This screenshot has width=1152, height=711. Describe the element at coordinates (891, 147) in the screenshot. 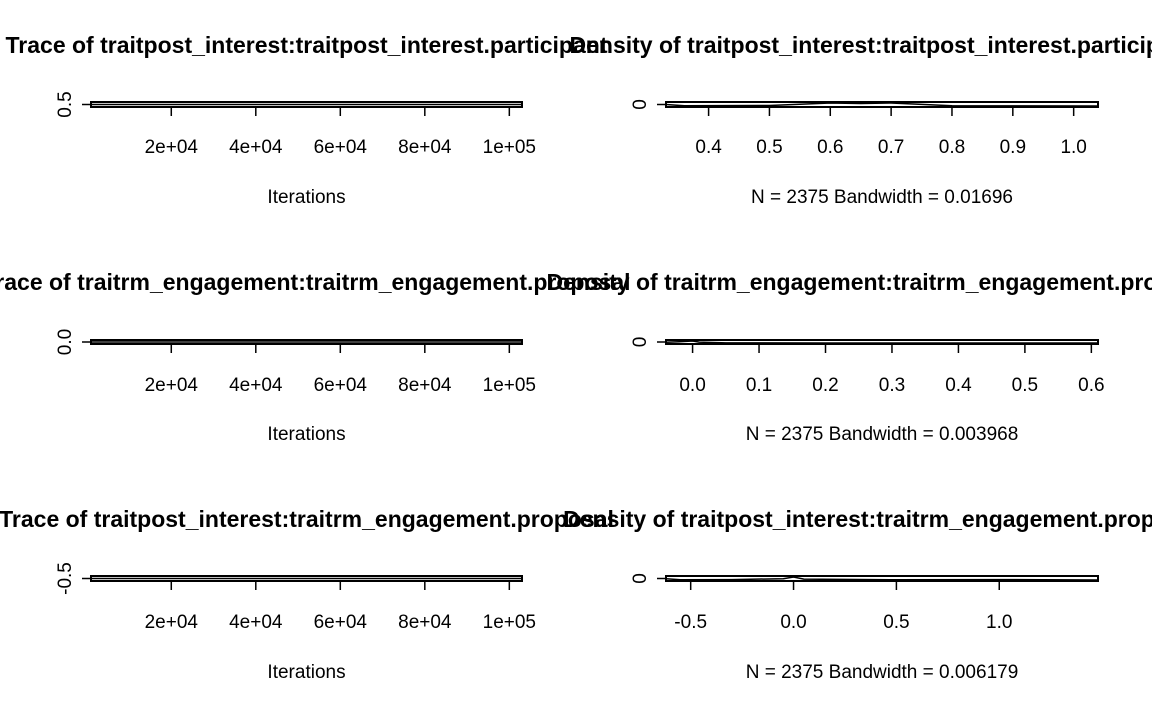

I see `x-tick-label: 0.7` at that location.